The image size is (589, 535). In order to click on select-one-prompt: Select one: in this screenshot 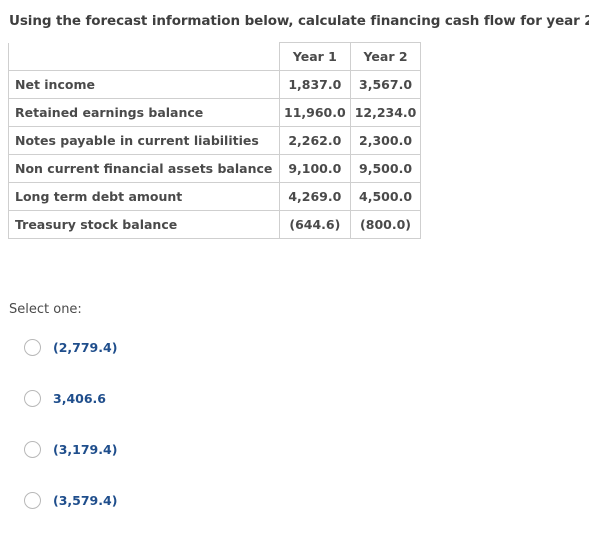, I will do `click(45, 309)`.